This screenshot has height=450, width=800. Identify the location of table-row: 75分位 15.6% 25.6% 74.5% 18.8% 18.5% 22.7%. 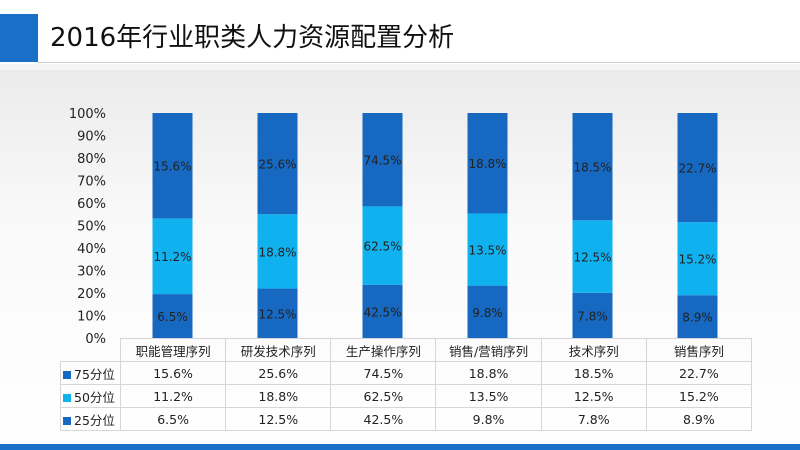
(406, 373).